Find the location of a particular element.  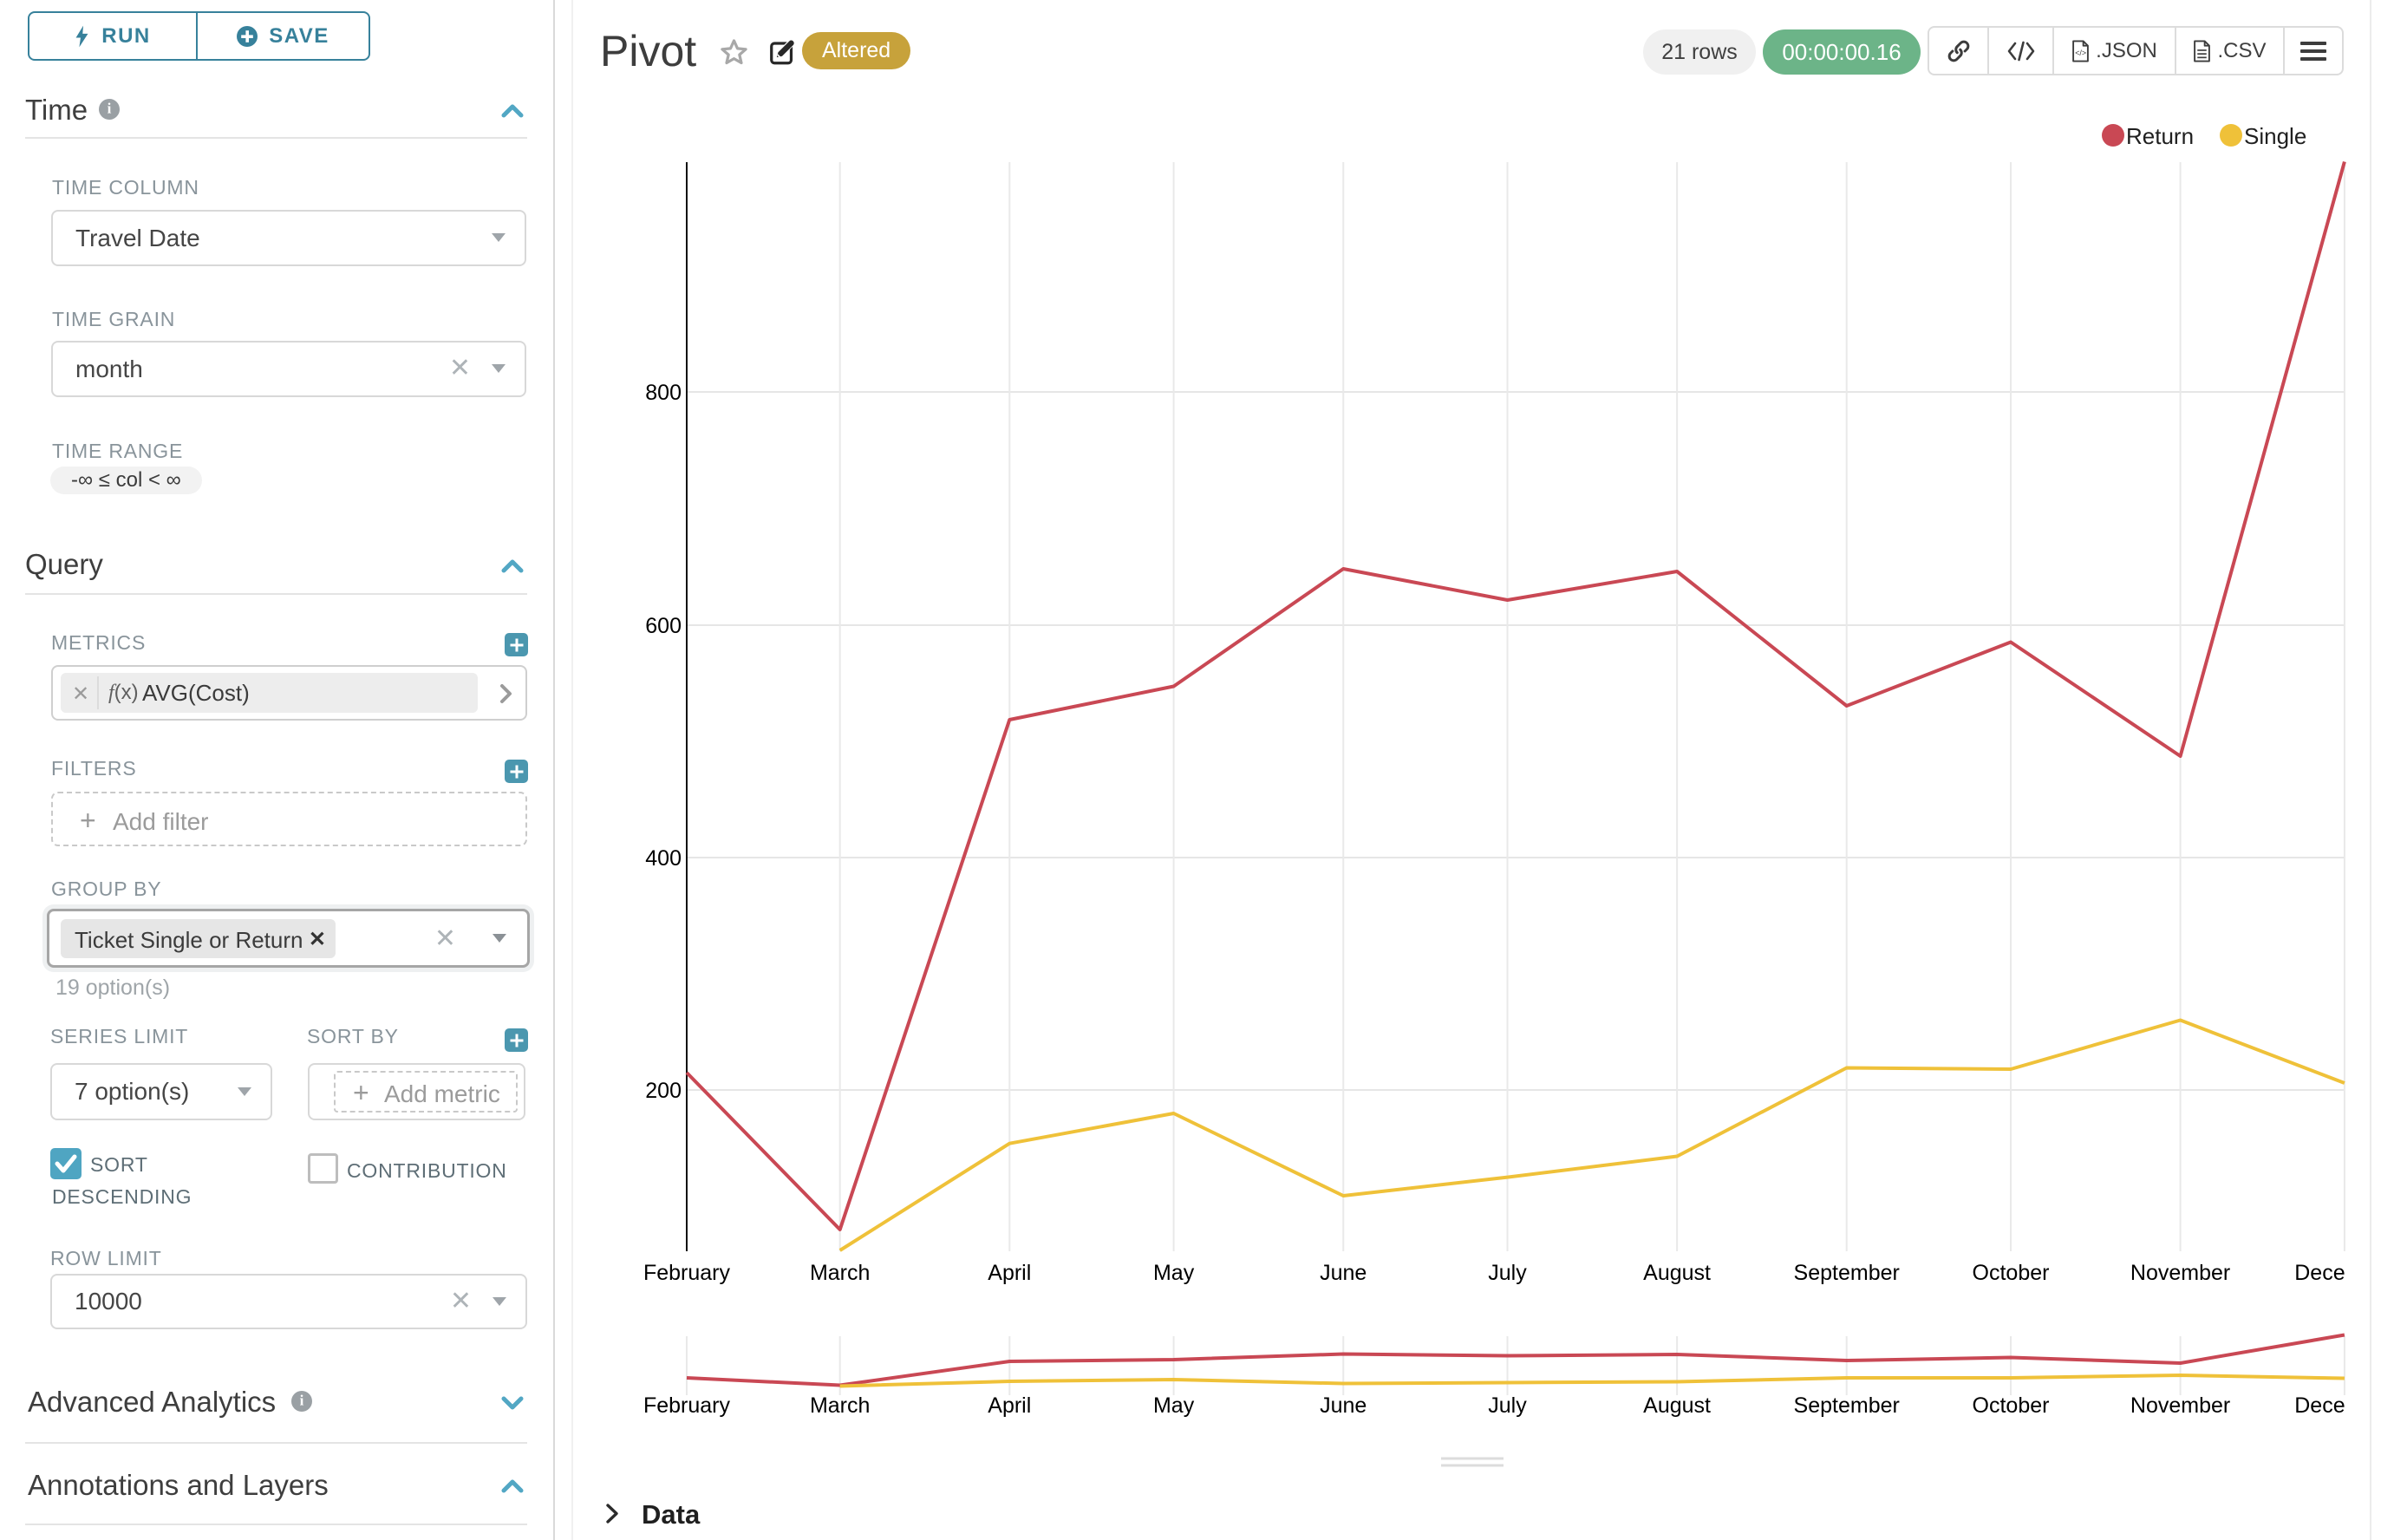

svg-text: Single is located at coordinates (2275, 136).